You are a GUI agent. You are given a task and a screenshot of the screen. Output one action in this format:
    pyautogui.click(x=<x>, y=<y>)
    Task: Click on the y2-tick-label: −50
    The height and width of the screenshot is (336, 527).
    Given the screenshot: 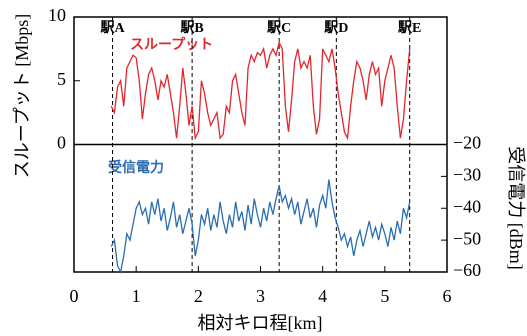 What is the action you would take?
    pyautogui.click(x=467, y=238)
    